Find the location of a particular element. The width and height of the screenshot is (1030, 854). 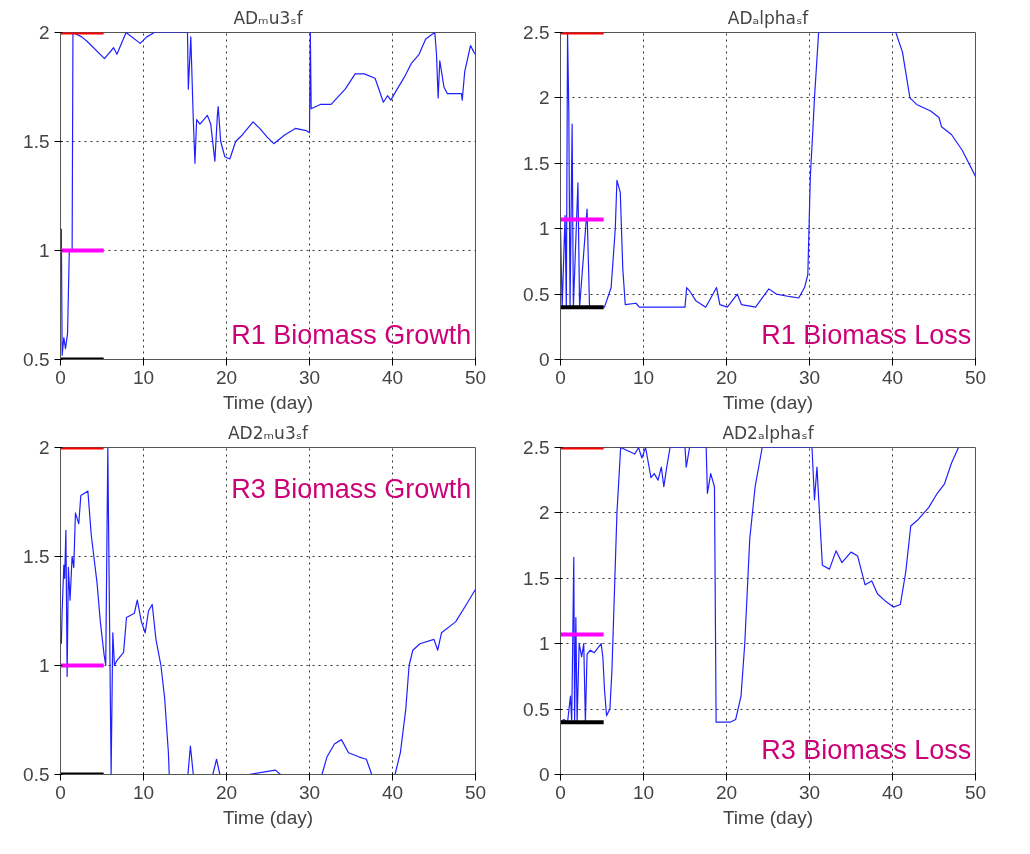

annotation: R3 Biomass Loss is located at coordinates (866, 749).